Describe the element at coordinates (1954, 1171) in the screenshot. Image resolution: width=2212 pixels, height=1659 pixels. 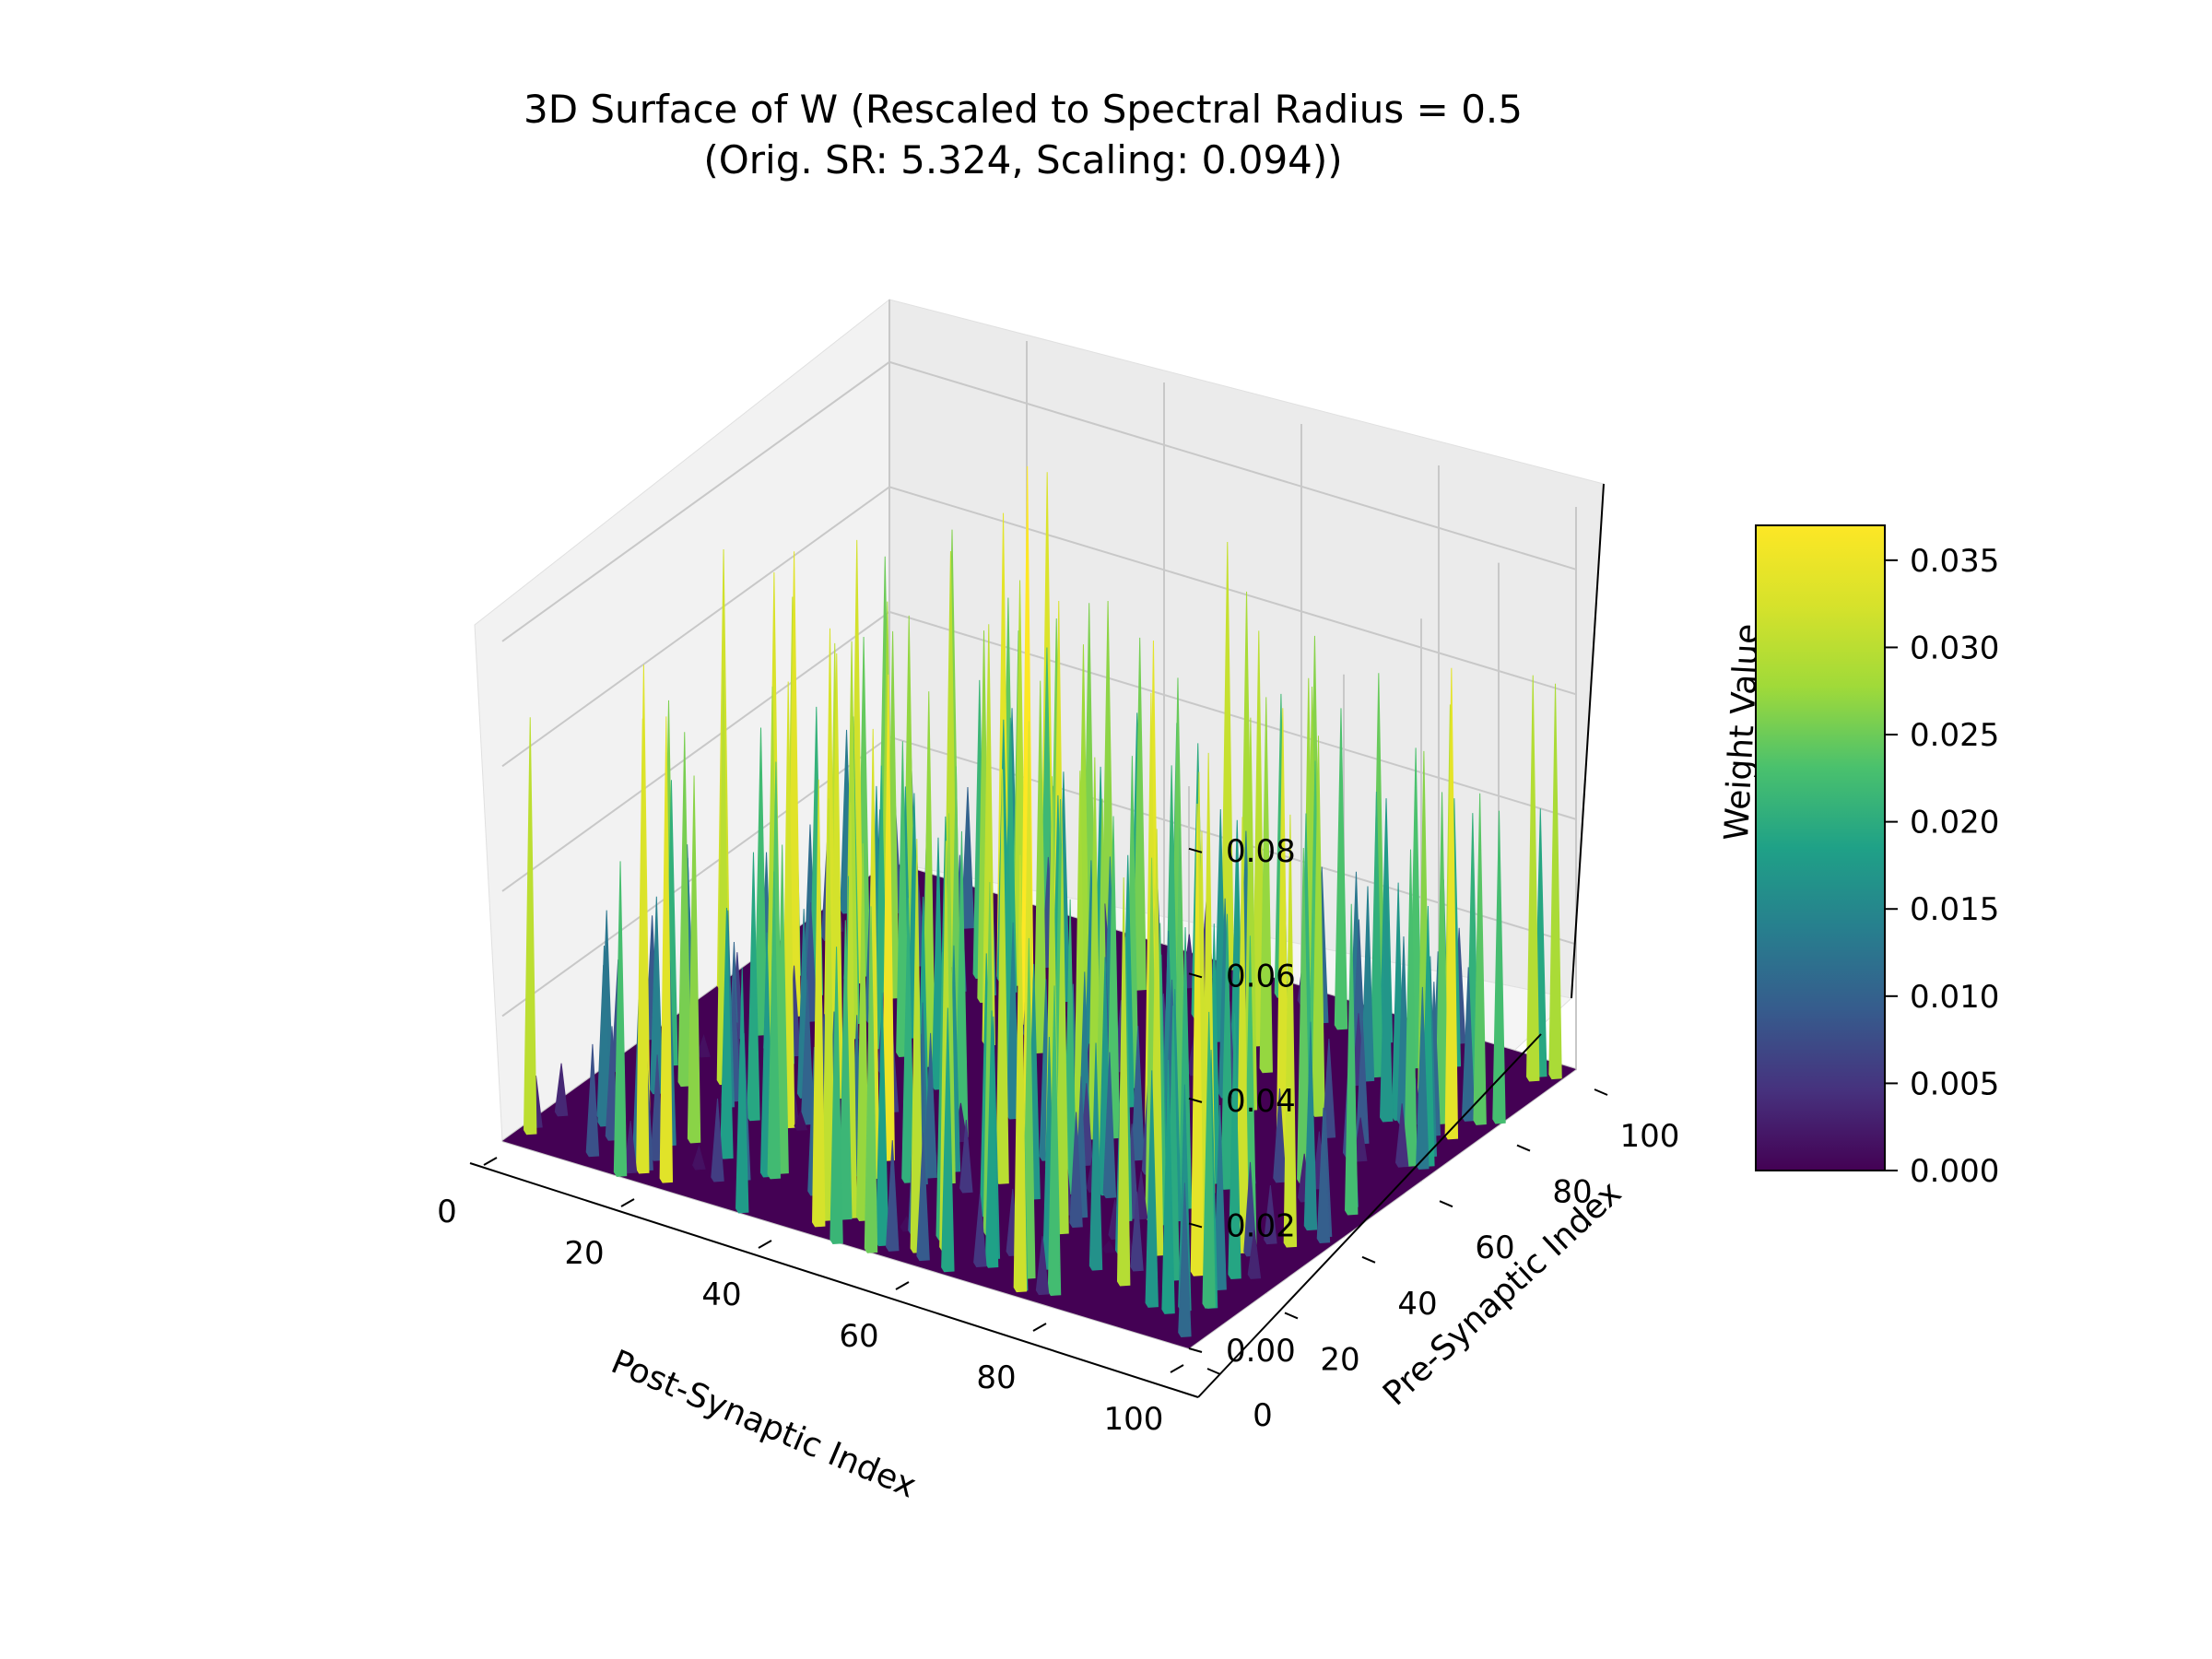
I see `colorbar-tick-label: 0.000` at that location.